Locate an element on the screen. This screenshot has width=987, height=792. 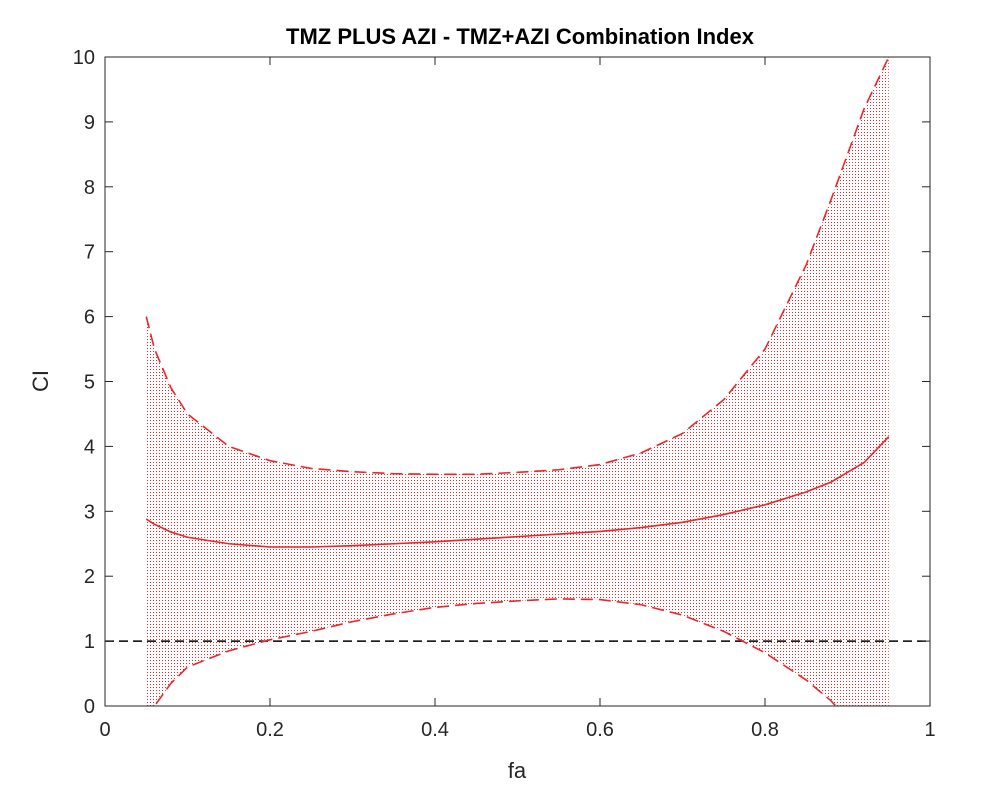
y-tick-label: 1 is located at coordinates (89, 642).